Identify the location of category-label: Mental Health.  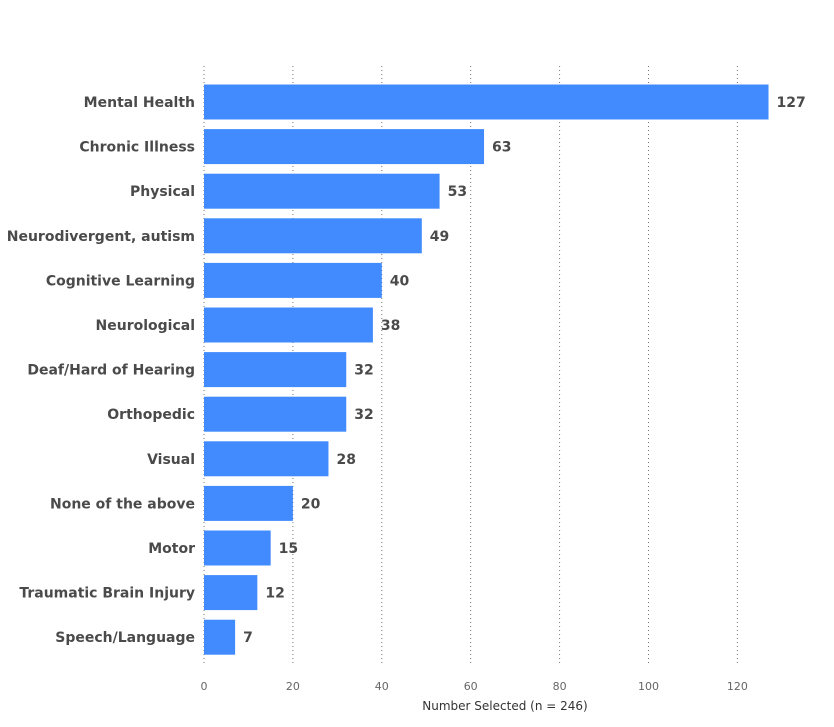
(139, 103).